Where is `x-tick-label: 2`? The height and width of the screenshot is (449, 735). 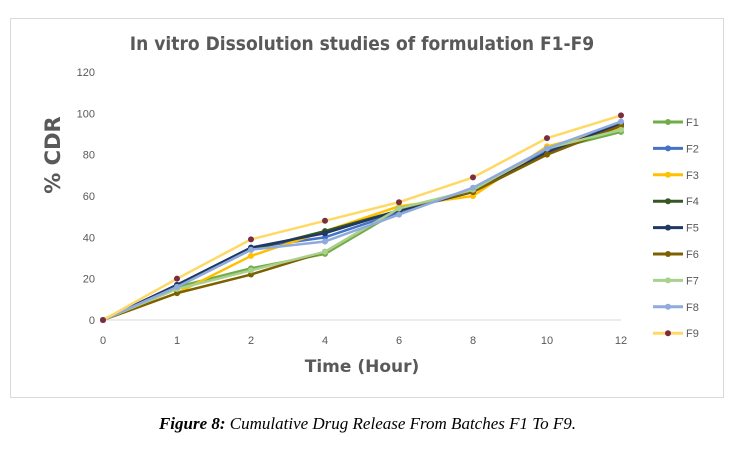 x-tick-label: 2 is located at coordinates (251, 341).